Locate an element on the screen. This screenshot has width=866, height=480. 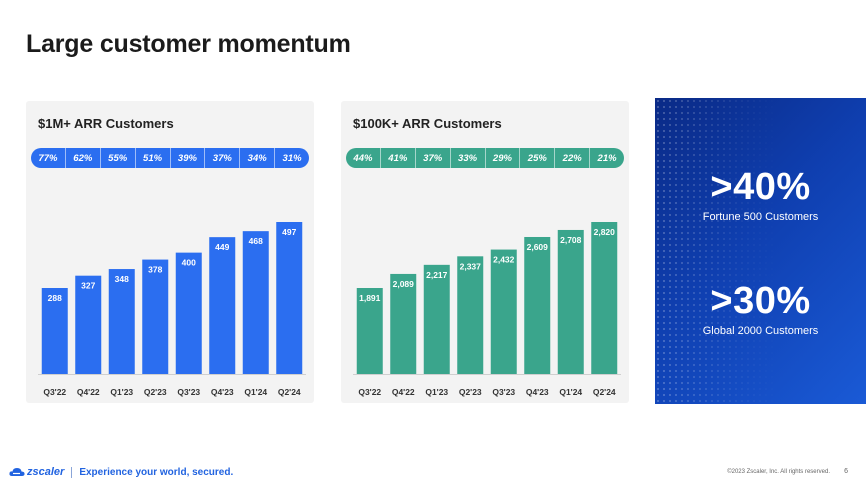
growth-label: 31% is located at coordinates (292, 158).